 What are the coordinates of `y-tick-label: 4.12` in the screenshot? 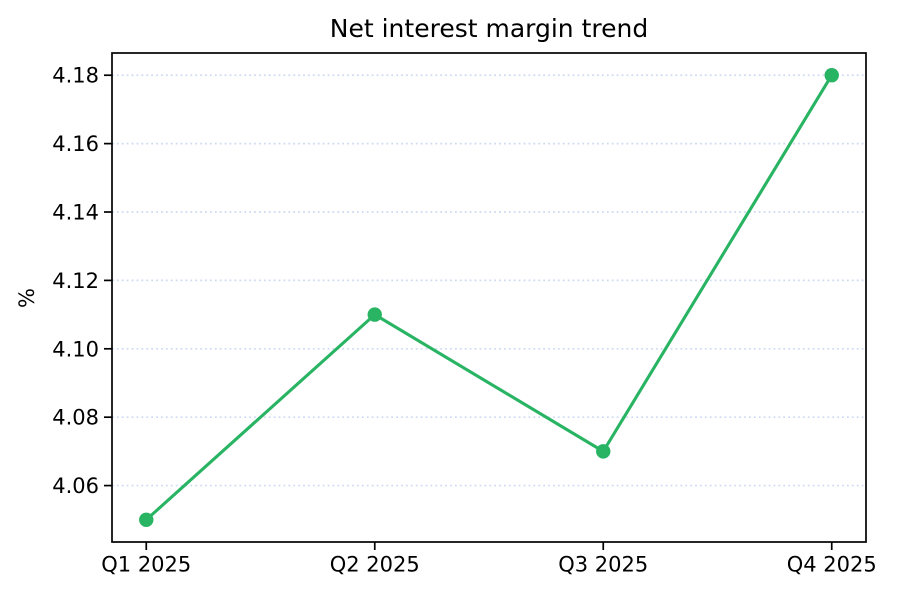 It's located at (75, 281).